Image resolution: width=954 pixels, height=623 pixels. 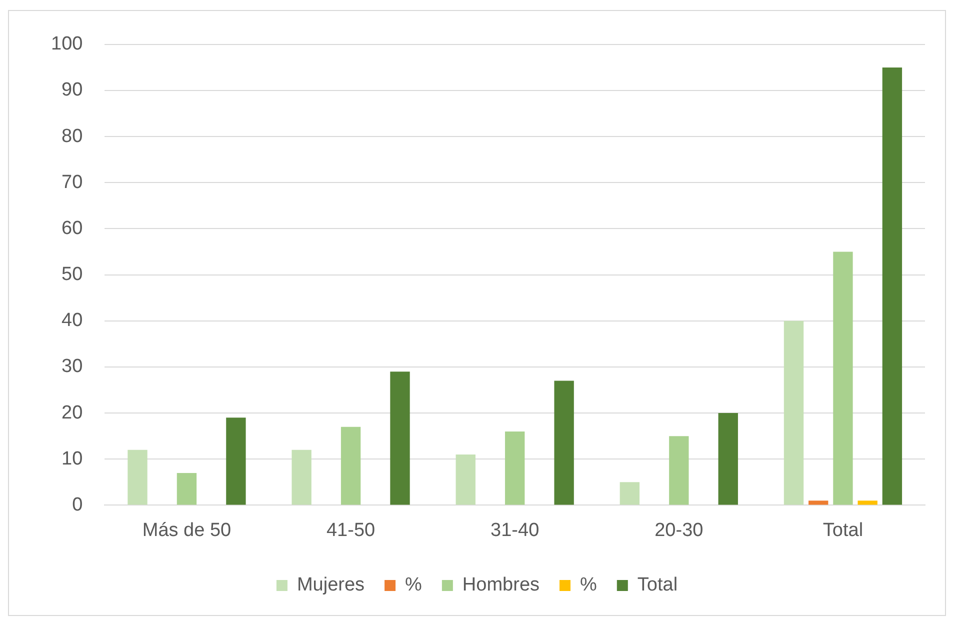 What do you see at coordinates (77, 505) in the screenshot?
I see `y-tick-label: 0` at bounding box center [77, 505].